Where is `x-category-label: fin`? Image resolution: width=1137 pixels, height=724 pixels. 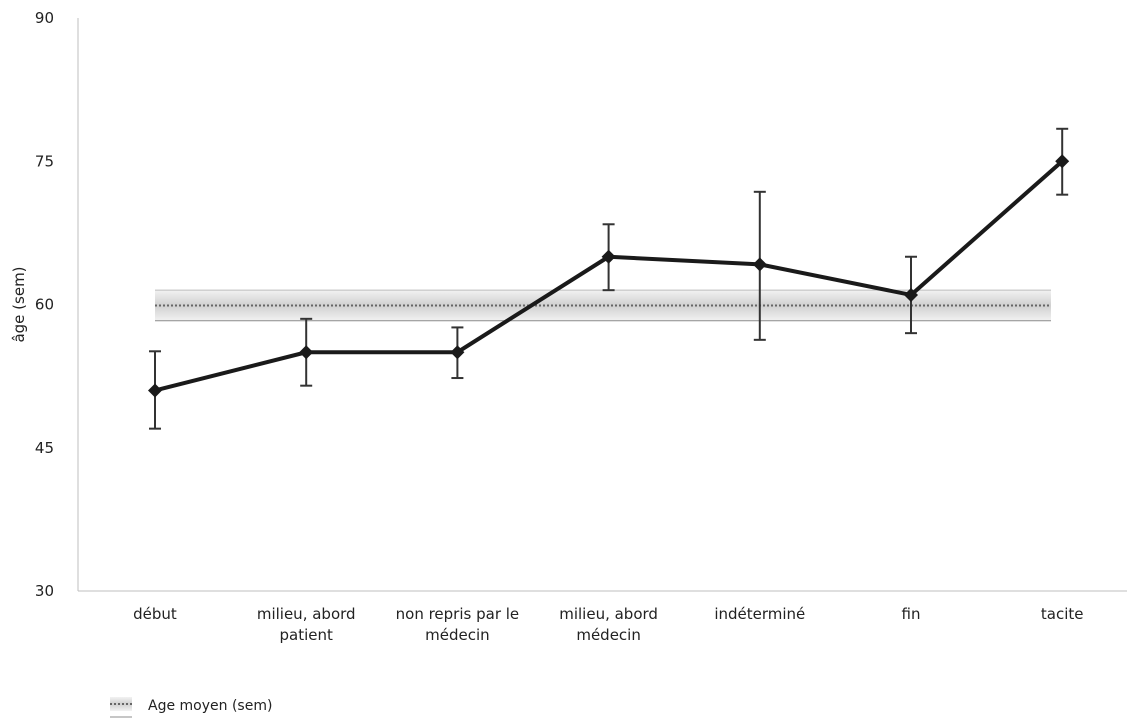
x-category-label: fin is located at coordinates (911, 614).